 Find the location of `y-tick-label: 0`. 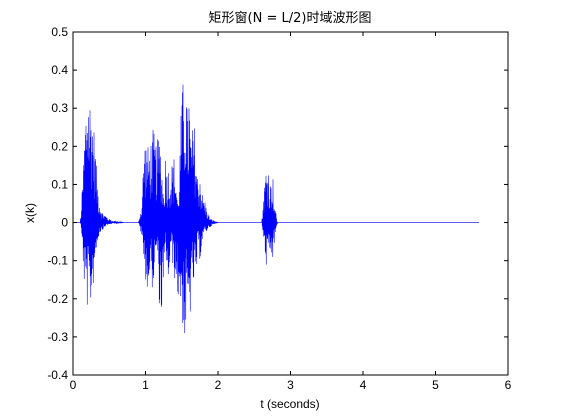

y-tick-label: 0 is located at coordinates (64, 223).